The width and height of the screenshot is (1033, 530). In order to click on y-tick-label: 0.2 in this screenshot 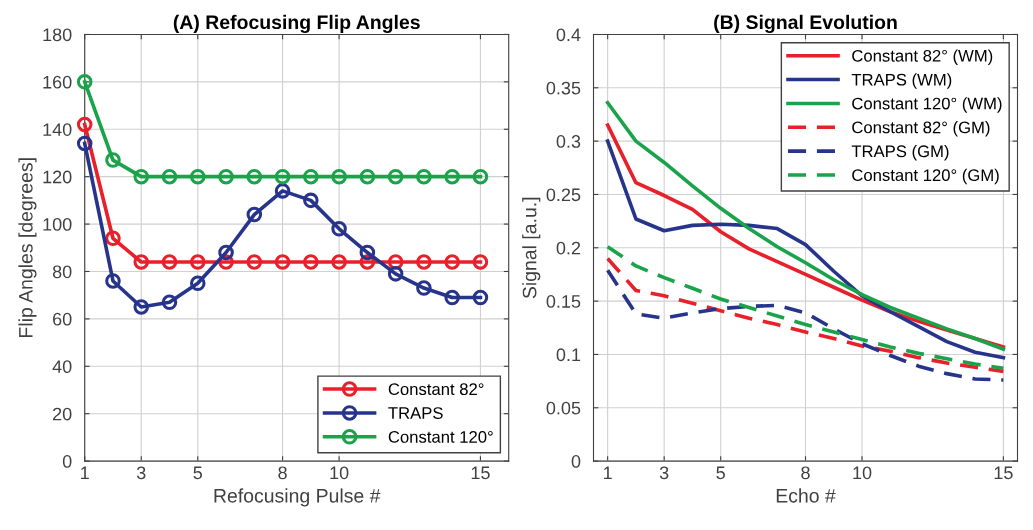, I will do `click(568, 248)`.